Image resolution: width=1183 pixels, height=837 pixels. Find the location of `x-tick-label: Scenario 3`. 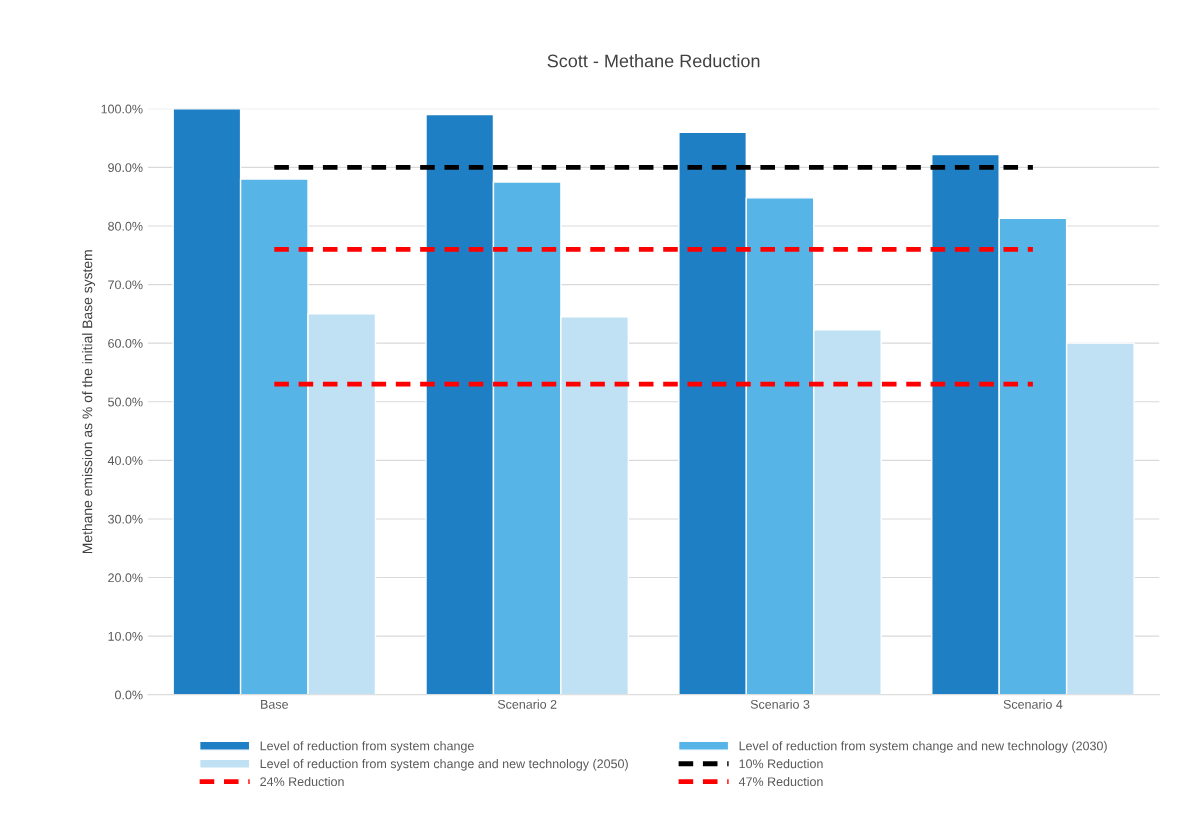

x-tick-label: Scenario 3 is located at coordinates (780, 704).